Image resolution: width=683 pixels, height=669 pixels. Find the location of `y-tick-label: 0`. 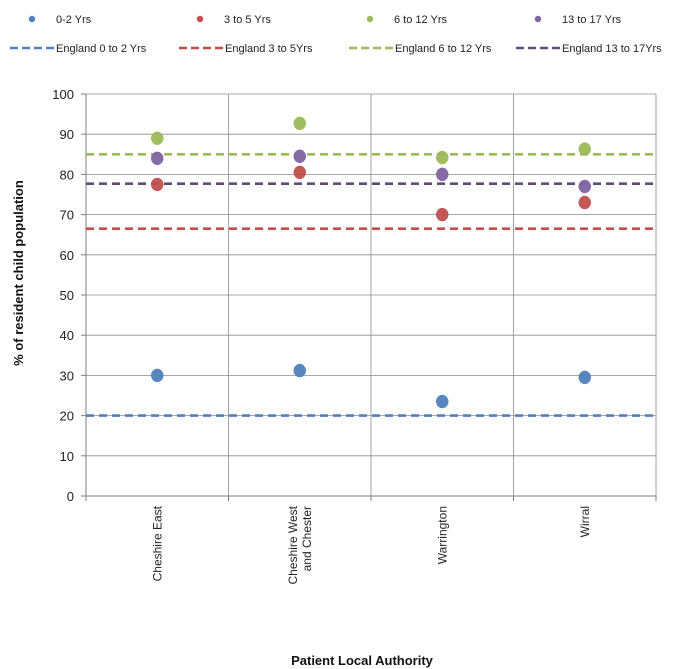

y-tick-label: 0 is located at coordinates (70, 496).